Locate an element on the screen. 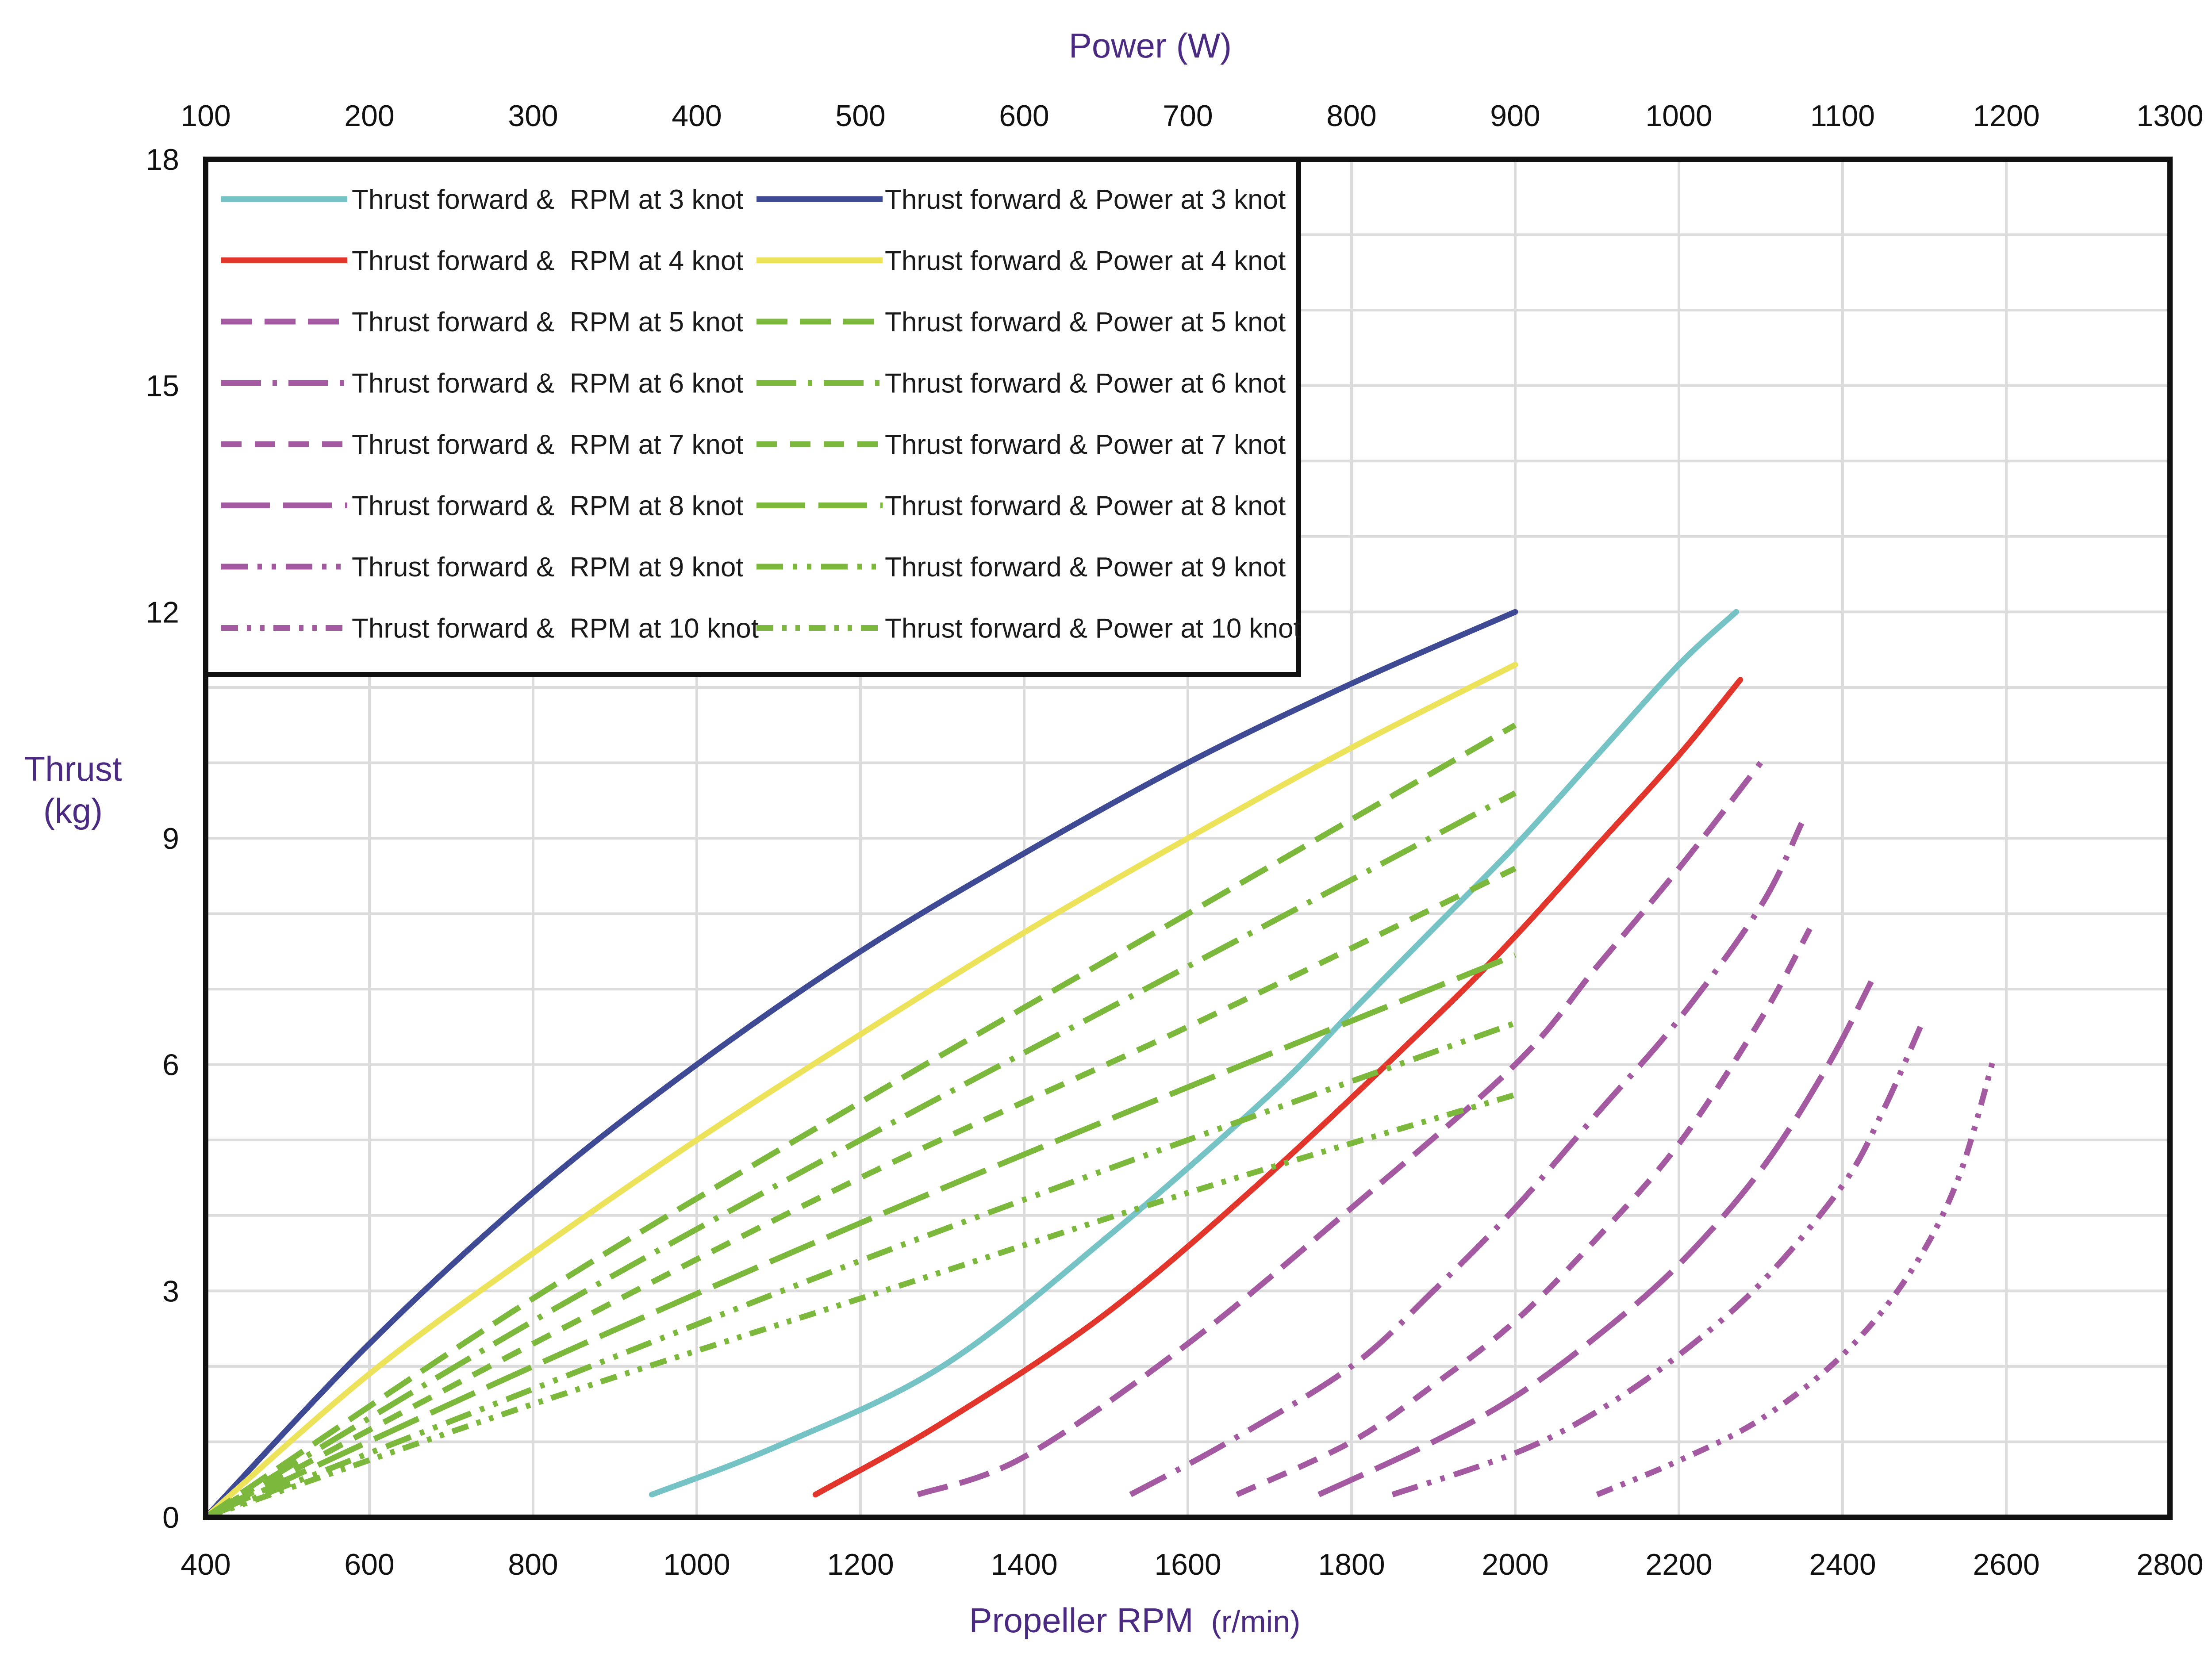  x-bottom-tick-label: 600 is located at coordinates (369, 1565).